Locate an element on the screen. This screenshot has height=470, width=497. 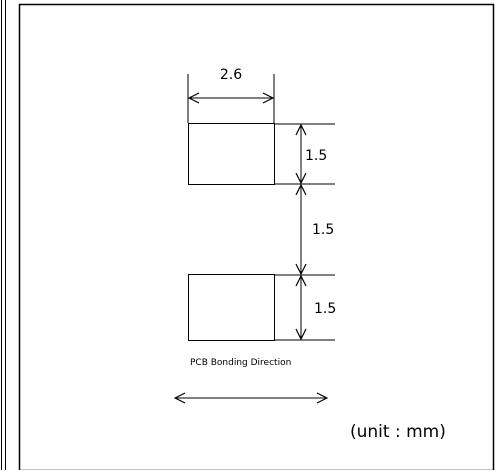
pad-width-label: 2.6 is located at coordinates (231, 75).